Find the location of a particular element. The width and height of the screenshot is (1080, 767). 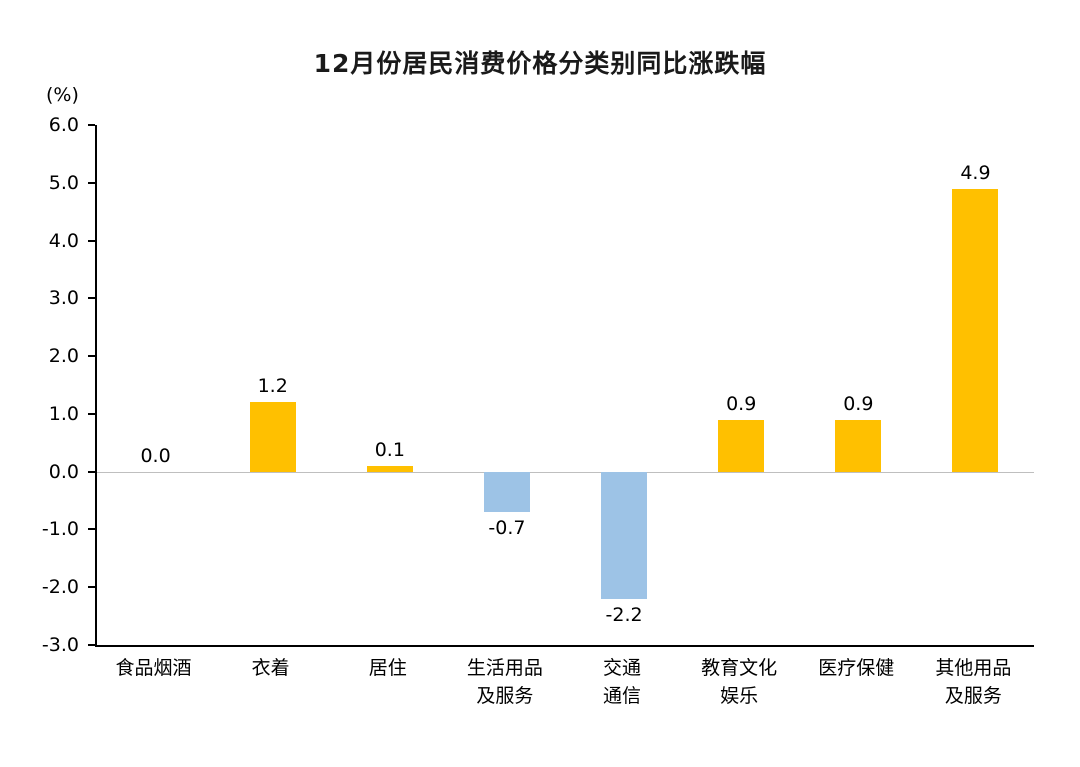

bar-slot: -0.7 is located at coordinates (506, 385).